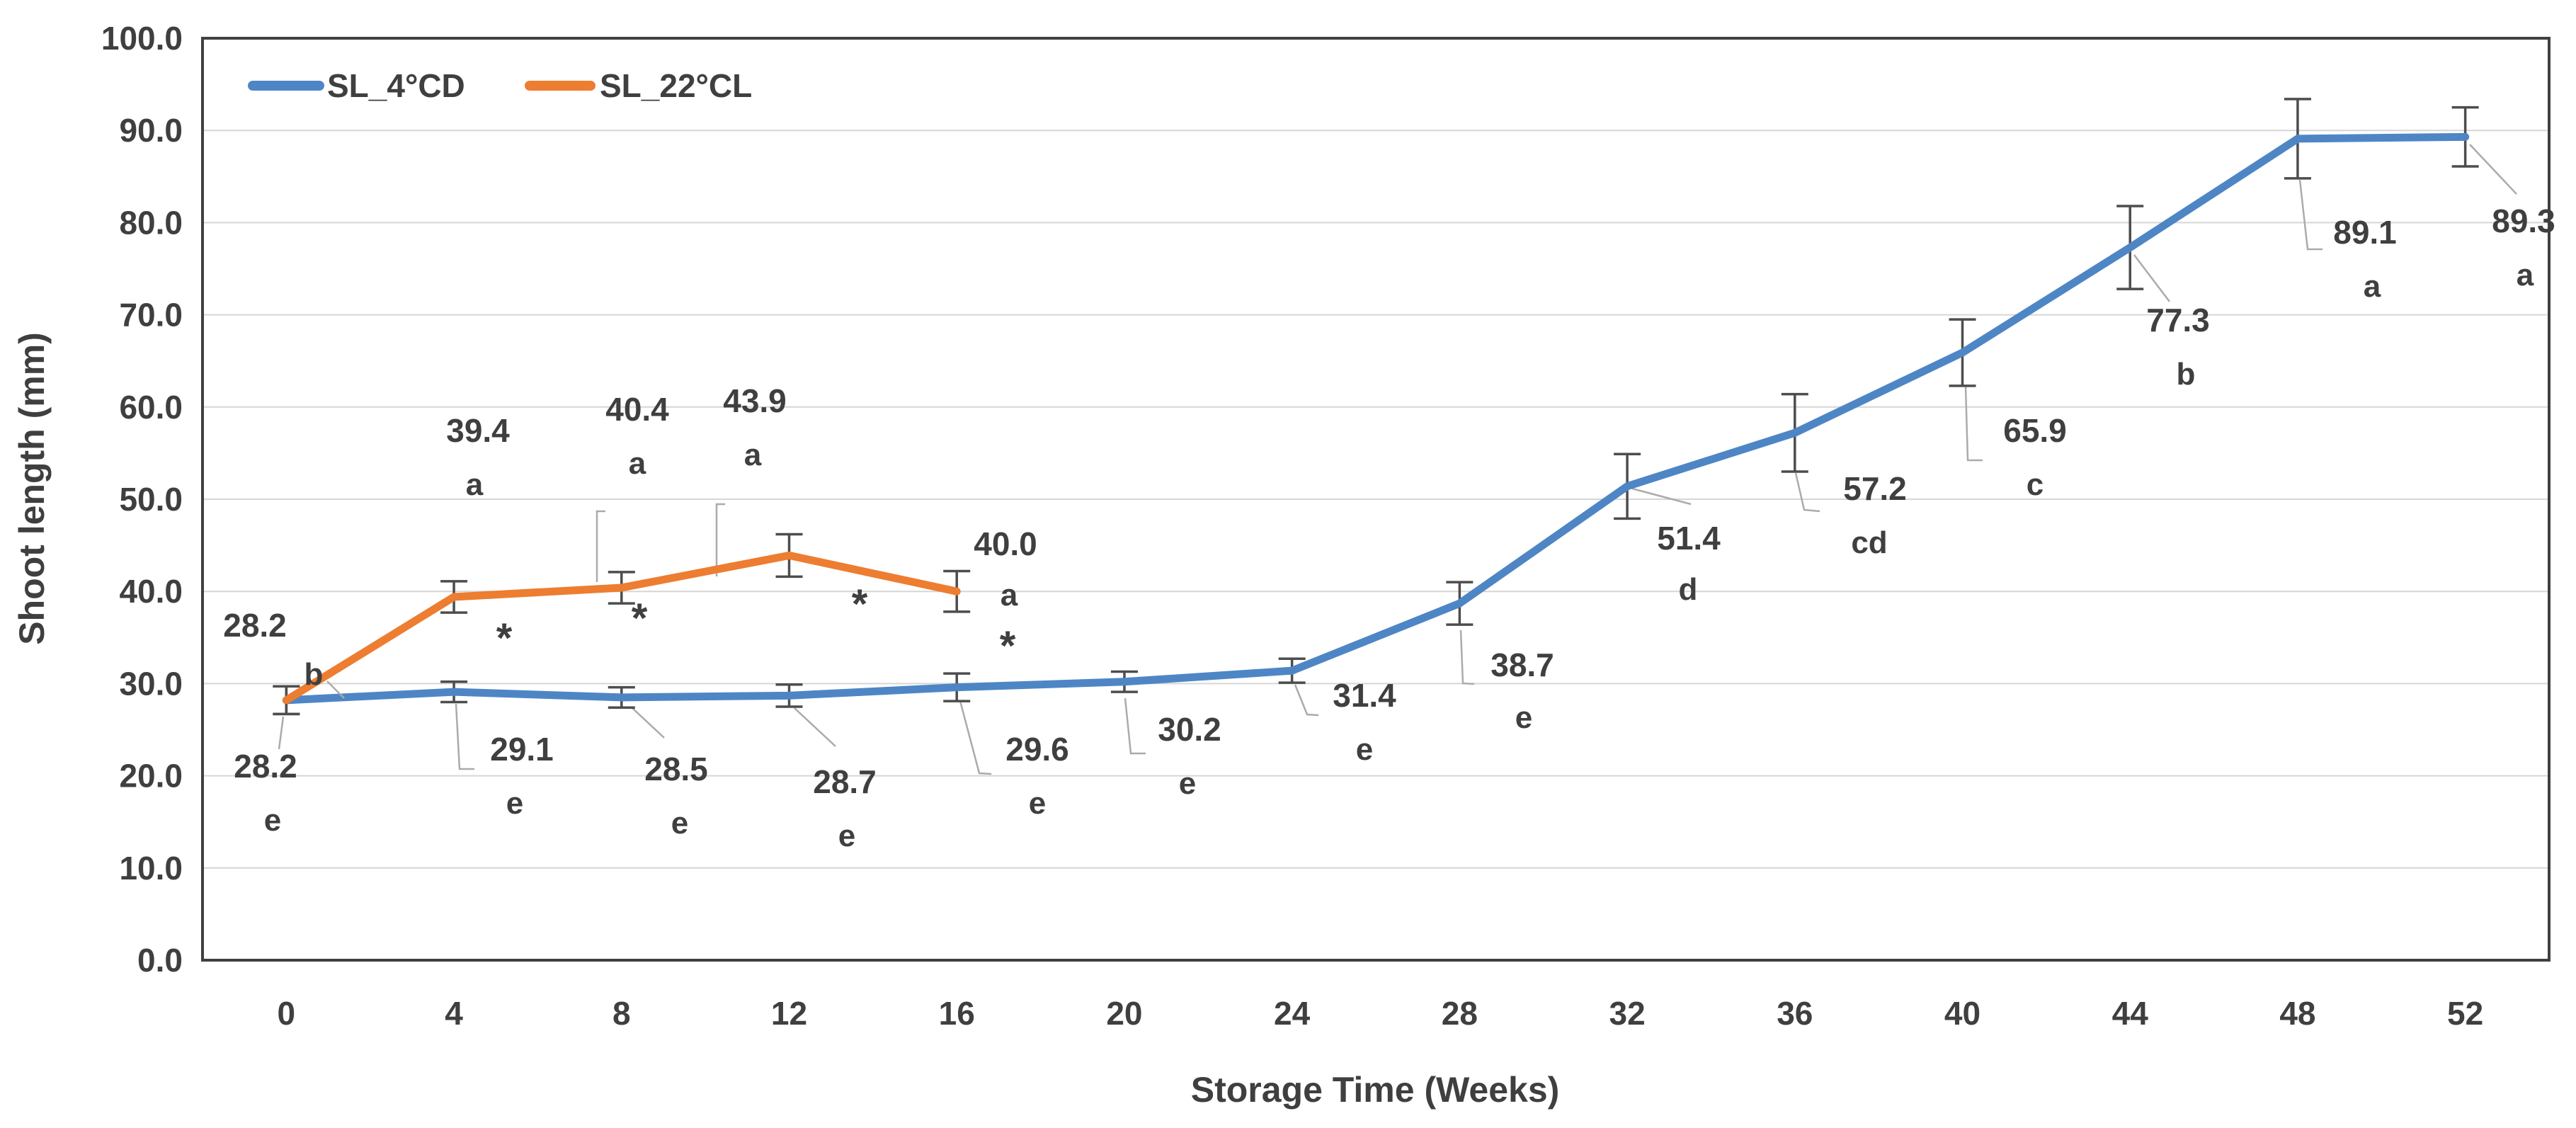 Image resolution: width=2576 pixels, height=1128 pixels. I want to click on y-tick-60: 60.0, so click(151, 407).